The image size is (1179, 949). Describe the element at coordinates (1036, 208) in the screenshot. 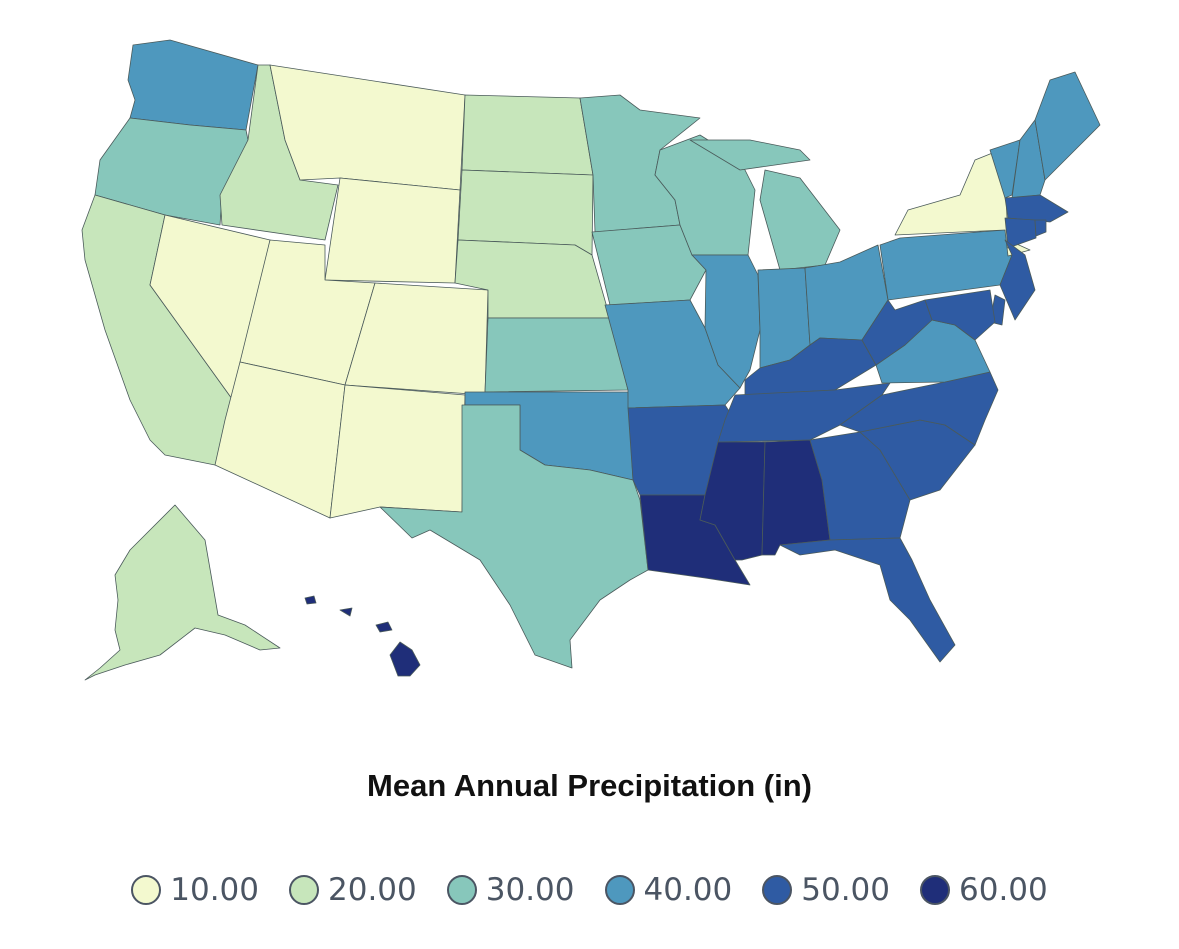

I see `state-MA` at that location.